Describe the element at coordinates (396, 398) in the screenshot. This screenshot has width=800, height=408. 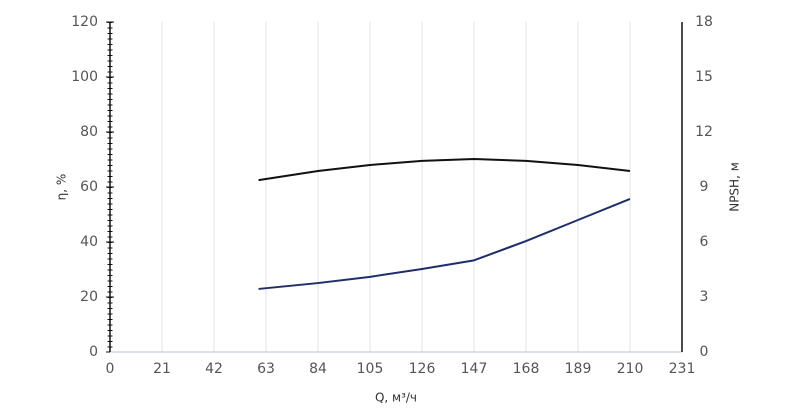
I see `x-axis-label: Q, м³/ч` at that location.